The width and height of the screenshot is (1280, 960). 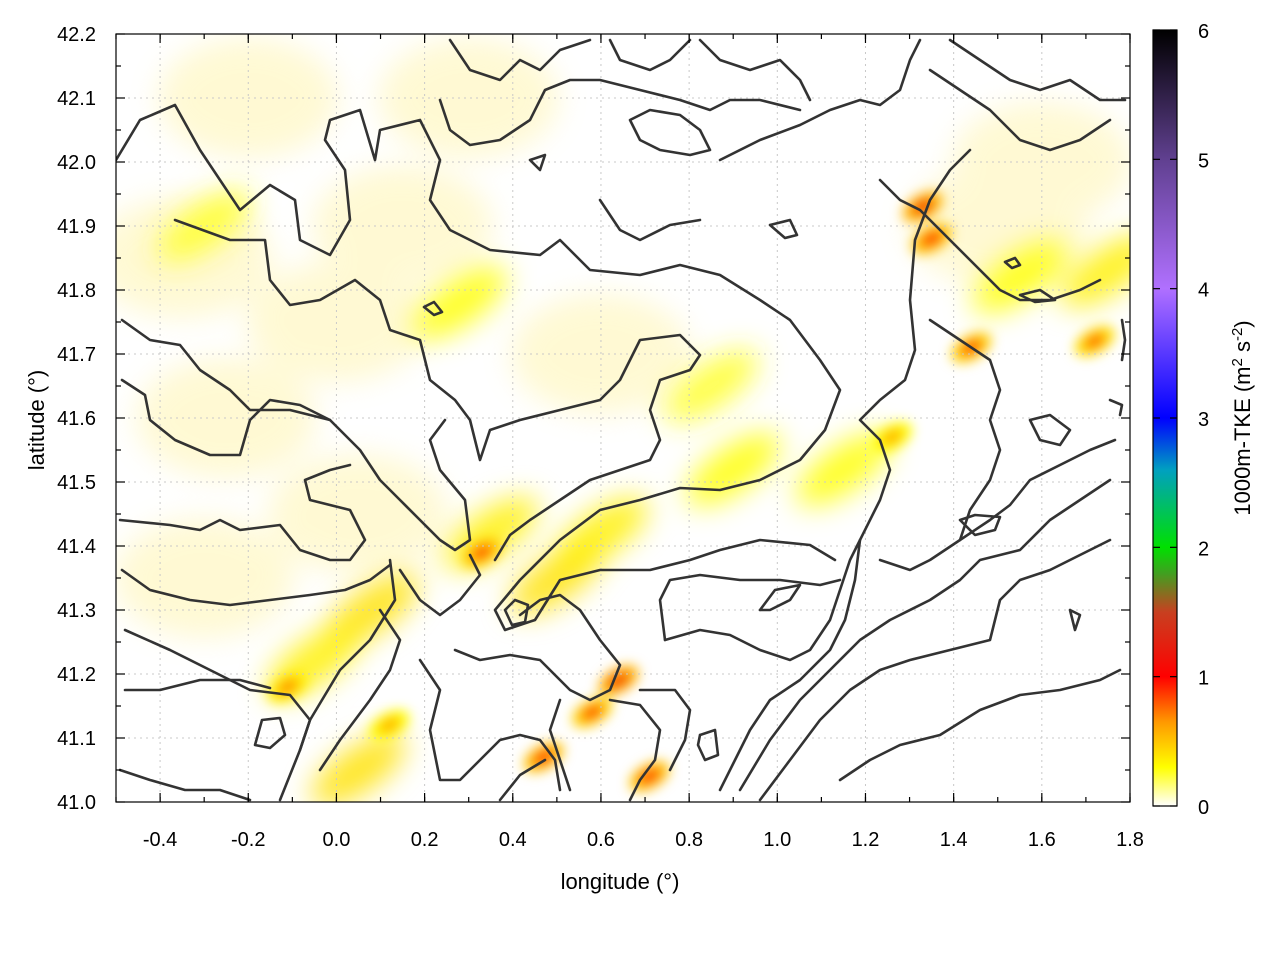 I want to click on x-tick-label: 0.0, so click(x=337, y=840).